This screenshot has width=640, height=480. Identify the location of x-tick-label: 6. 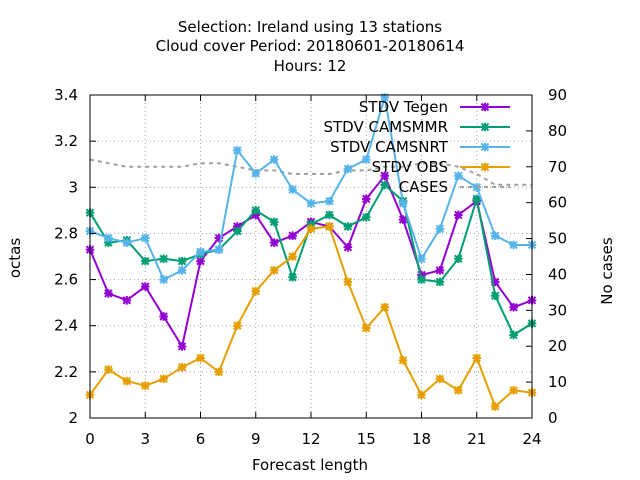
(201, 439).